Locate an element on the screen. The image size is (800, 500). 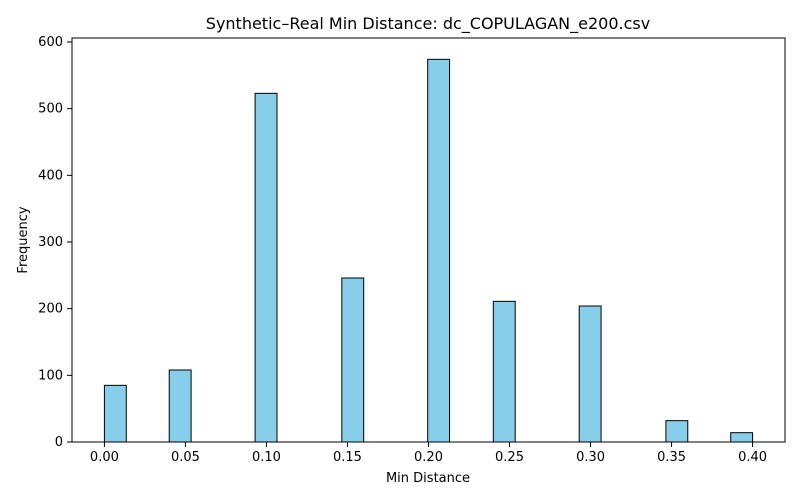
x-axis-ticks: 0.00 0.05 0.10 0.15 0.20 0.25 0.30 0.35 0.40 is located at coordinates (428, 453).